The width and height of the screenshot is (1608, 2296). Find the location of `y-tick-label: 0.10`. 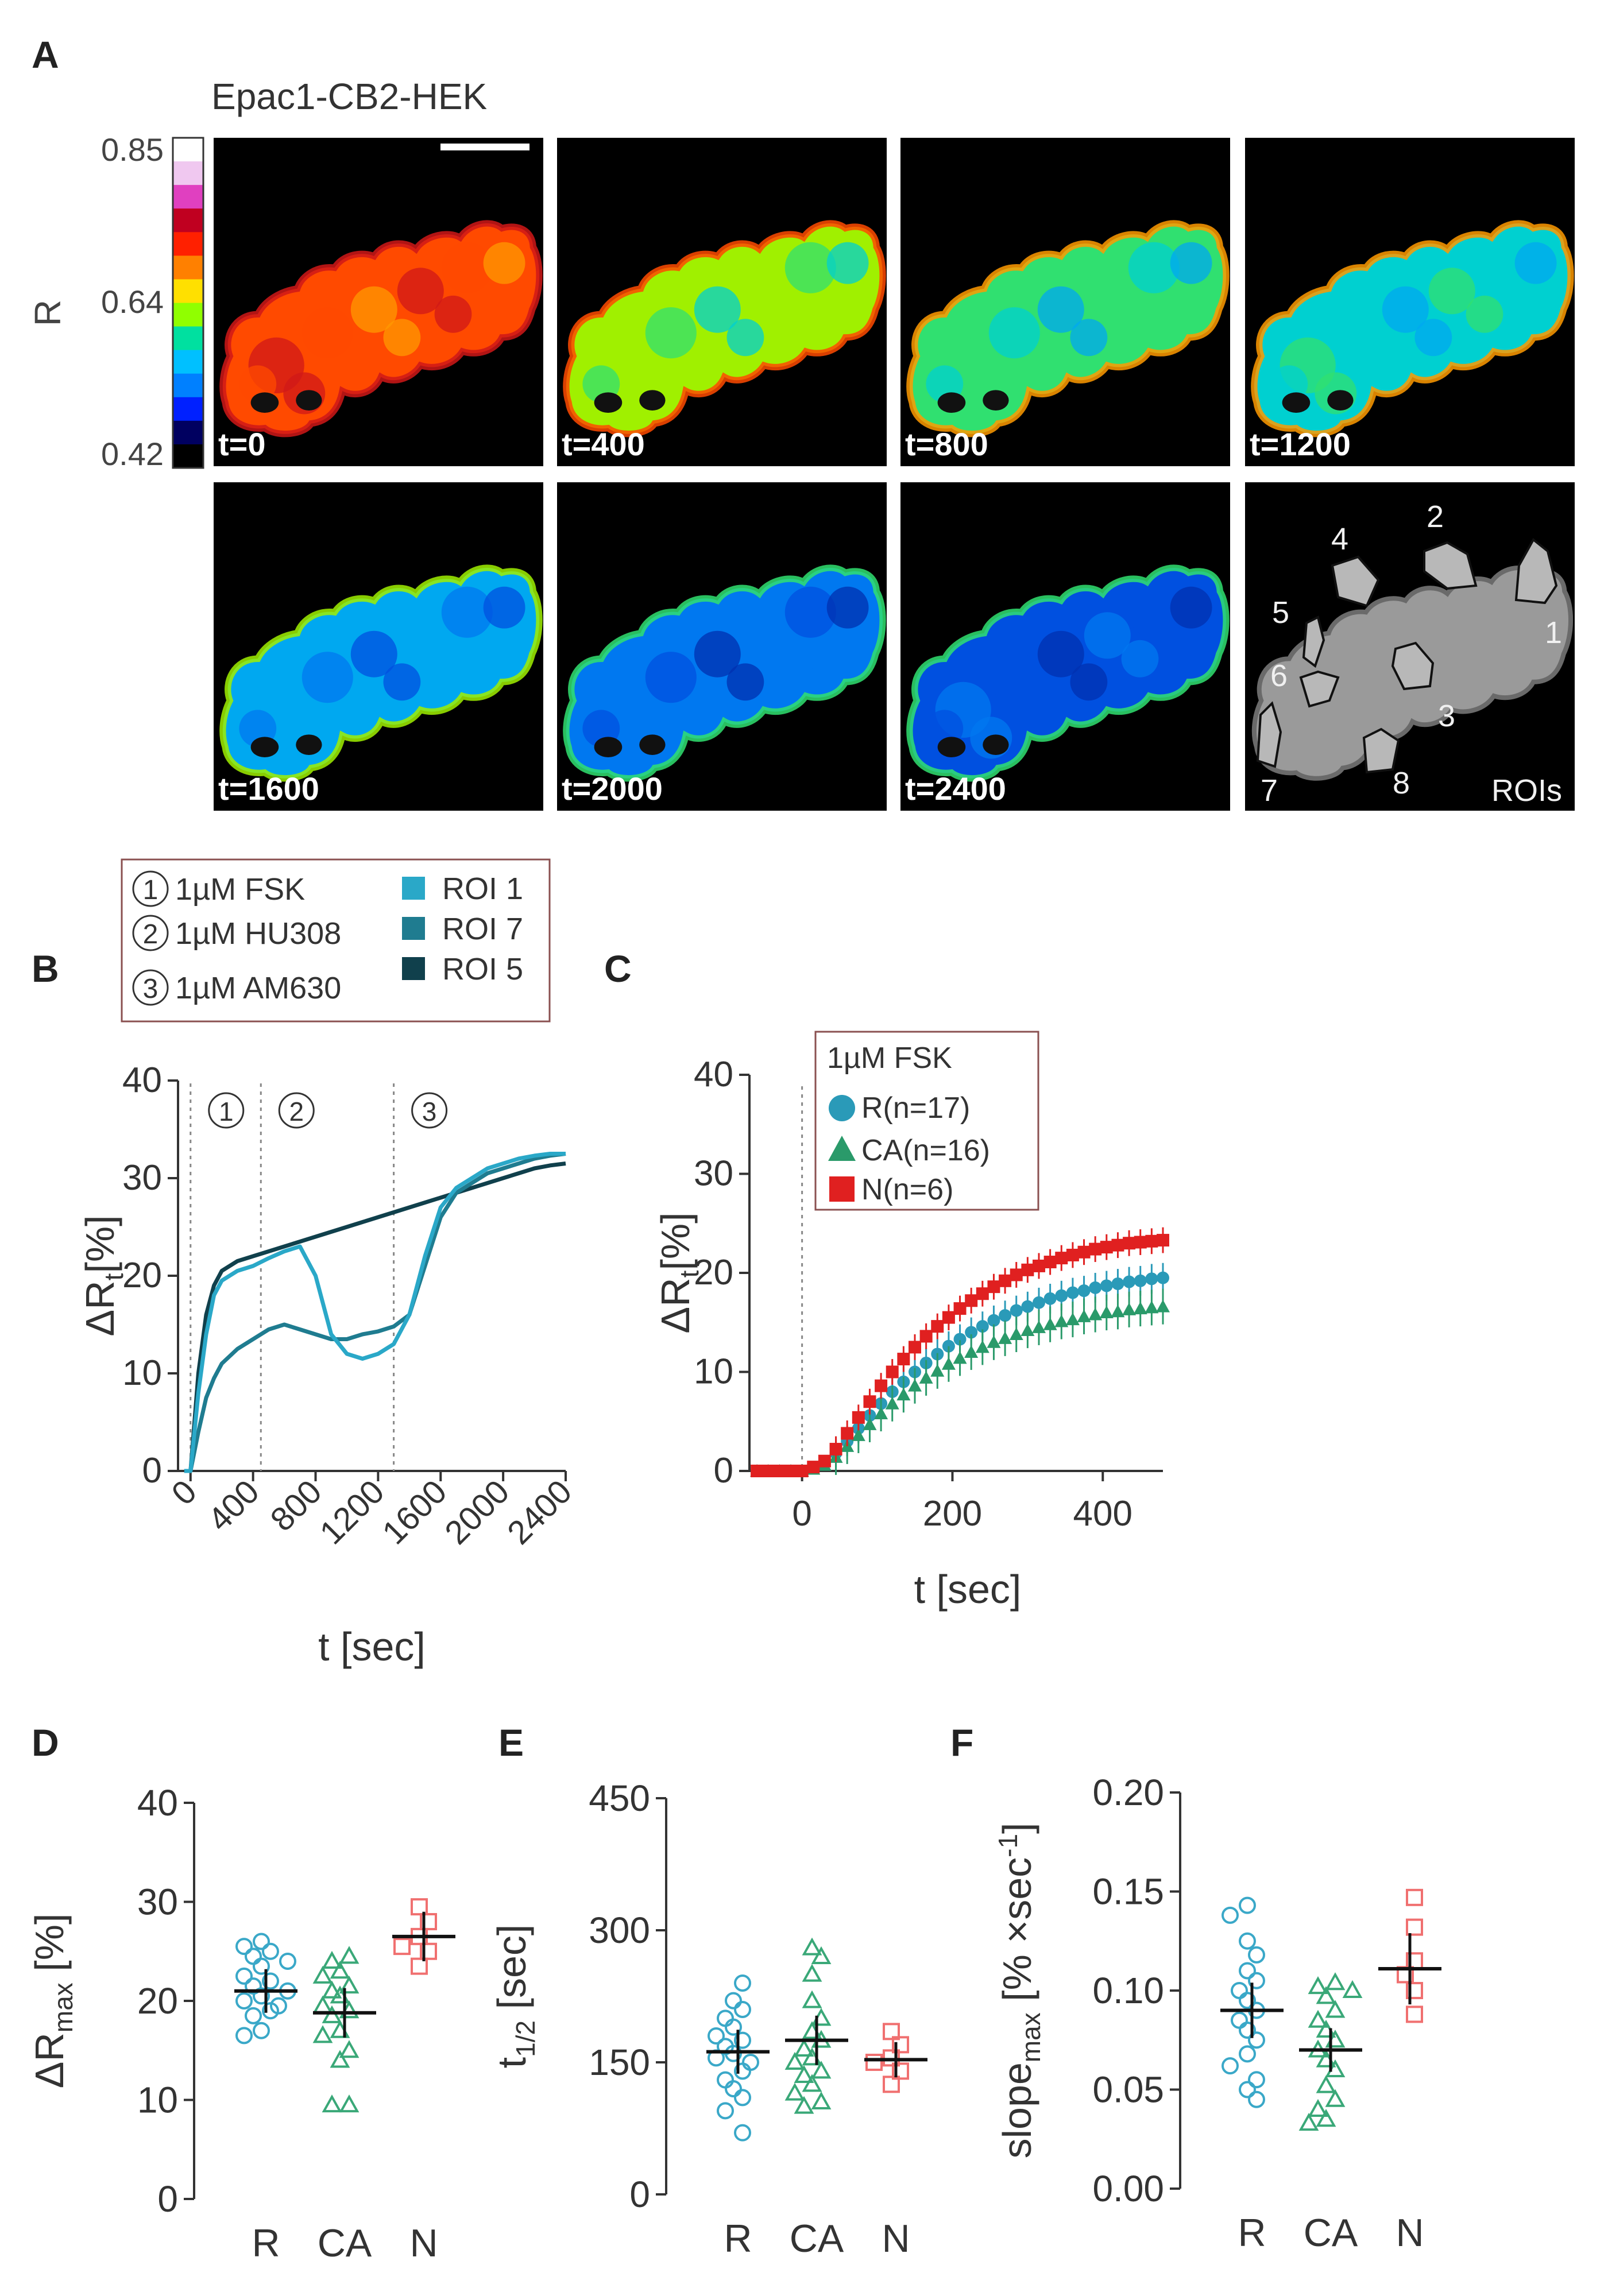

y-tick-label: 0.10 is located at coordinates (1128, 1991).